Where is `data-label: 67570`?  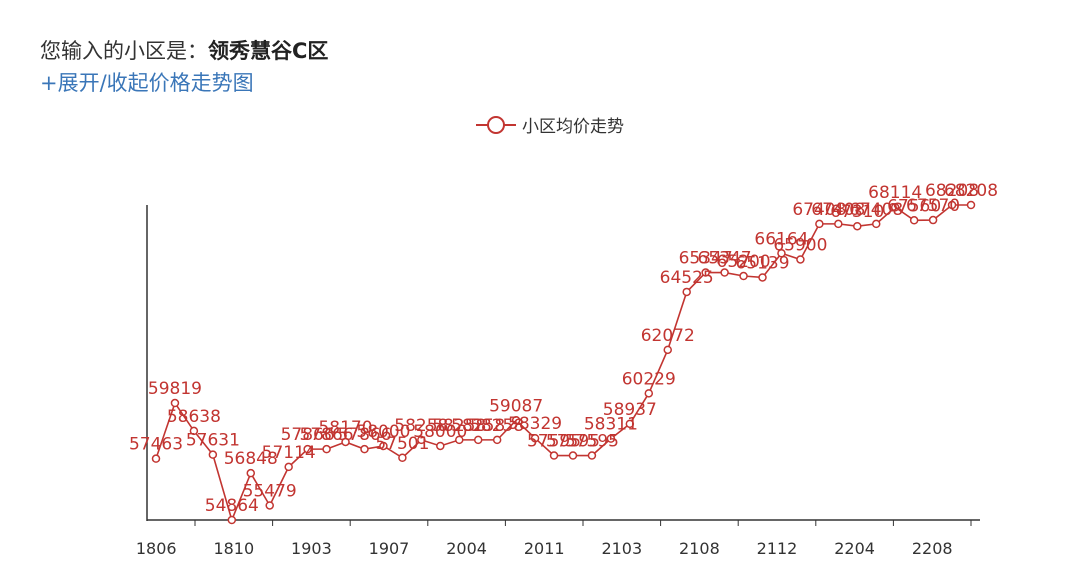
data-label: 67570 is located at coordinates (933, 206).